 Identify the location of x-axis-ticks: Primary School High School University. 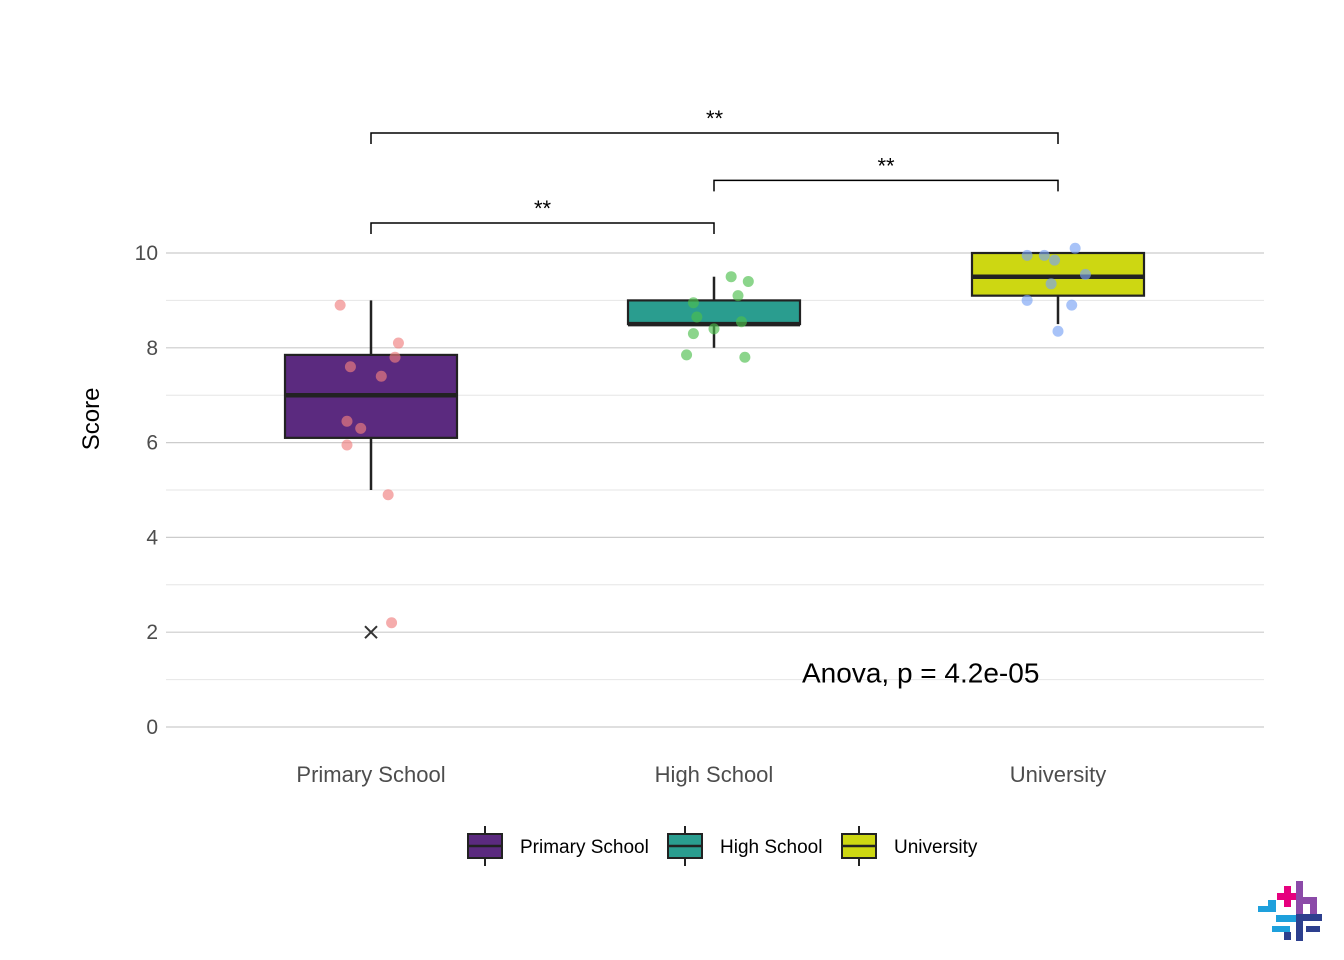
(701, 774).